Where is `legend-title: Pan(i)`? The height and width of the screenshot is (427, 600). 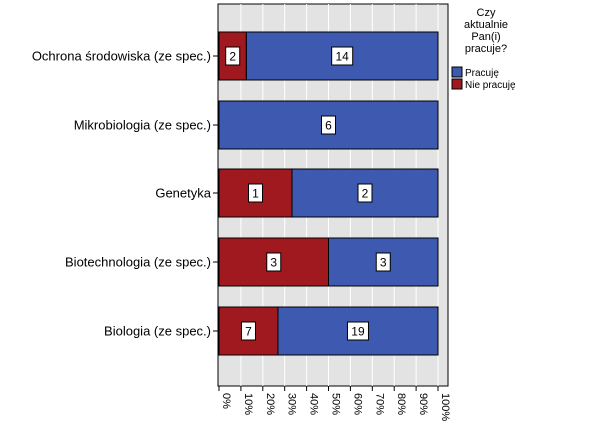
legend-title: Pan(i) is located at coordinates (485, 37).